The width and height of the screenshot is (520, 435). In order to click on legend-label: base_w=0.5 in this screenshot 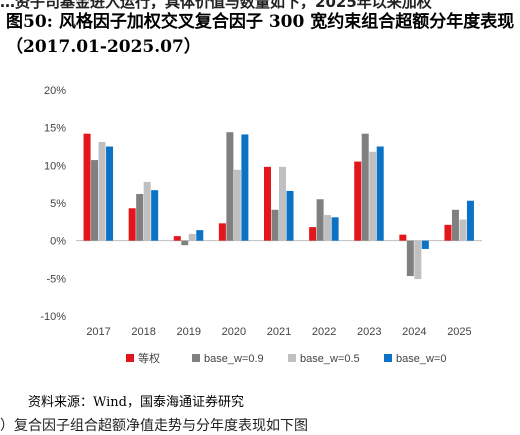, I will do `click(330, 359)`.